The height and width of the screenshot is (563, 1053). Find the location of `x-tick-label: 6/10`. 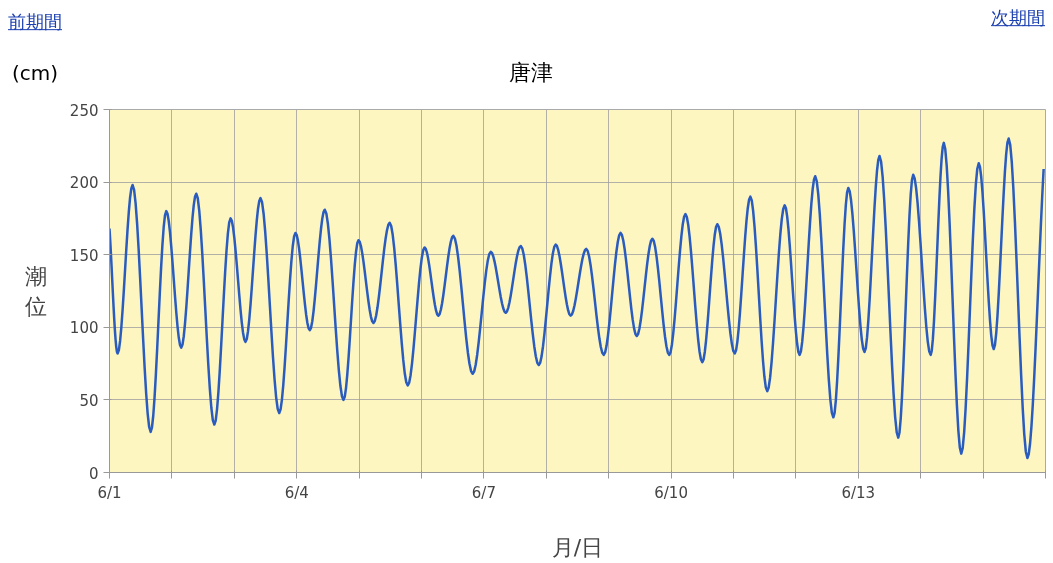

x-tick-label: 6/10 is located at coordinates (671, 492).